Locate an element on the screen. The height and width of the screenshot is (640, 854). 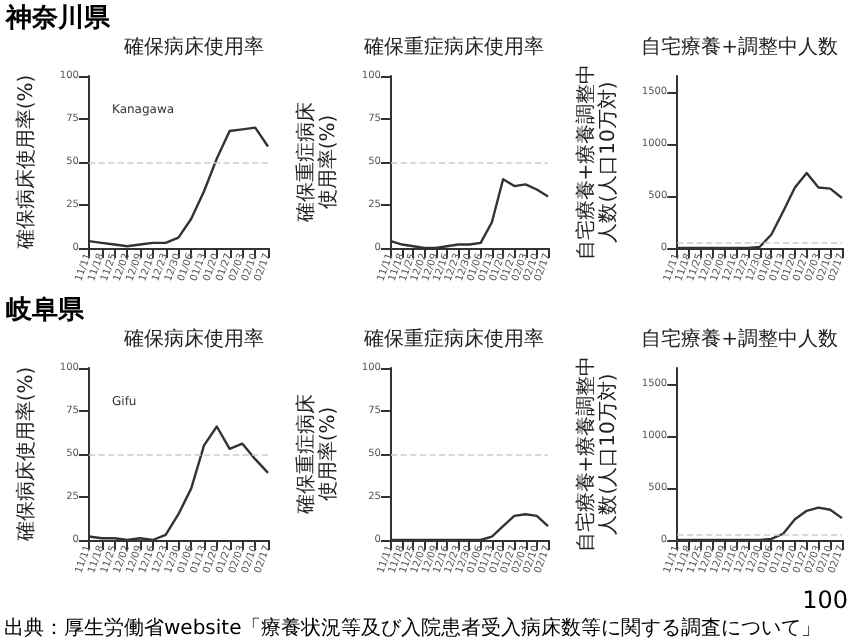
text: 100 is located at coordinates (825, 600).